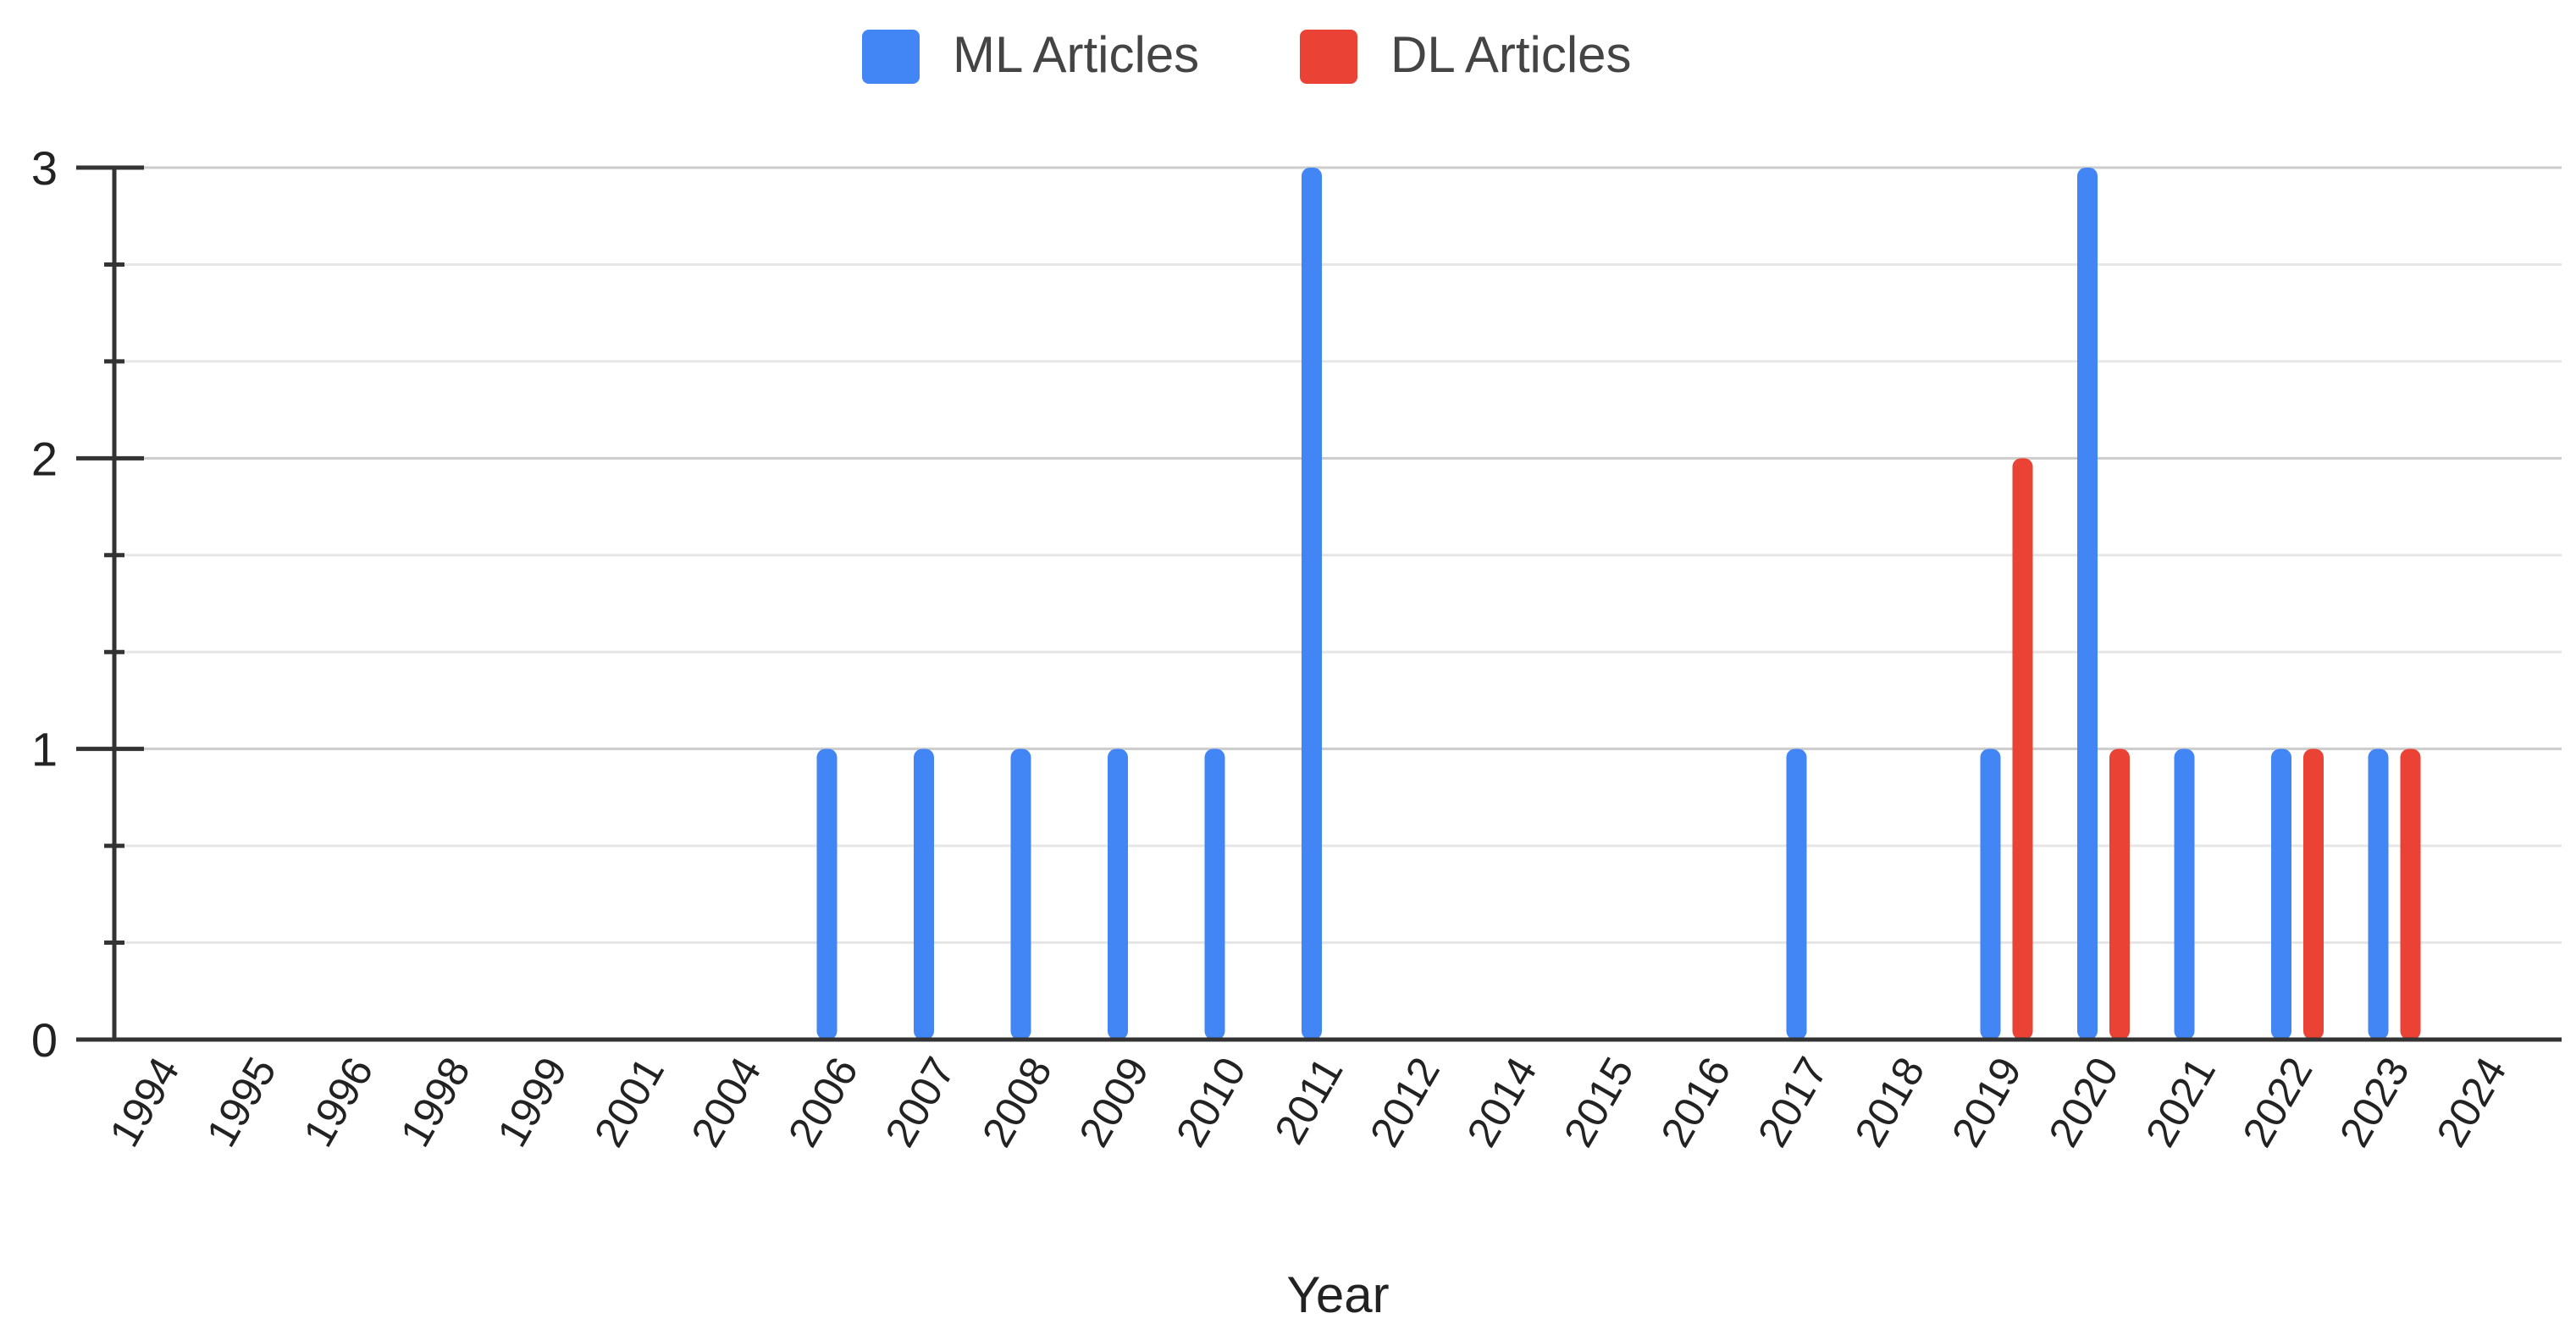 The width and height of the screenshot is (2576, 1335). What do you see at coordinates (338, 1102) in the screenshot?
I see `x-tick-label: 1996` at bounding box center [338, 1102].